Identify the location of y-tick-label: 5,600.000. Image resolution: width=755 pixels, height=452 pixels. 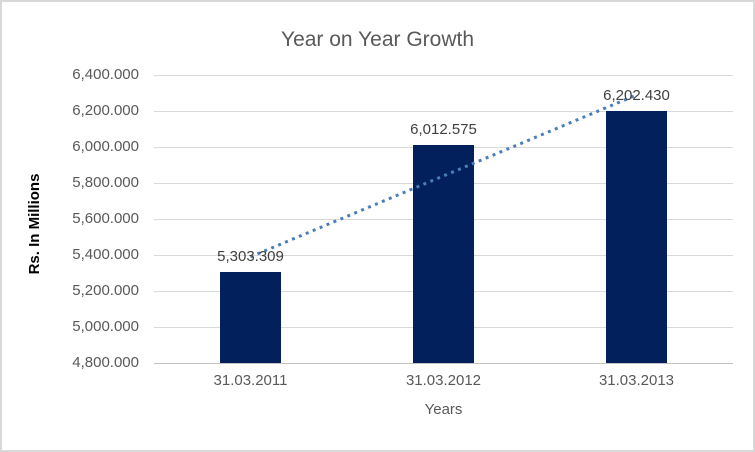
(105, 218).